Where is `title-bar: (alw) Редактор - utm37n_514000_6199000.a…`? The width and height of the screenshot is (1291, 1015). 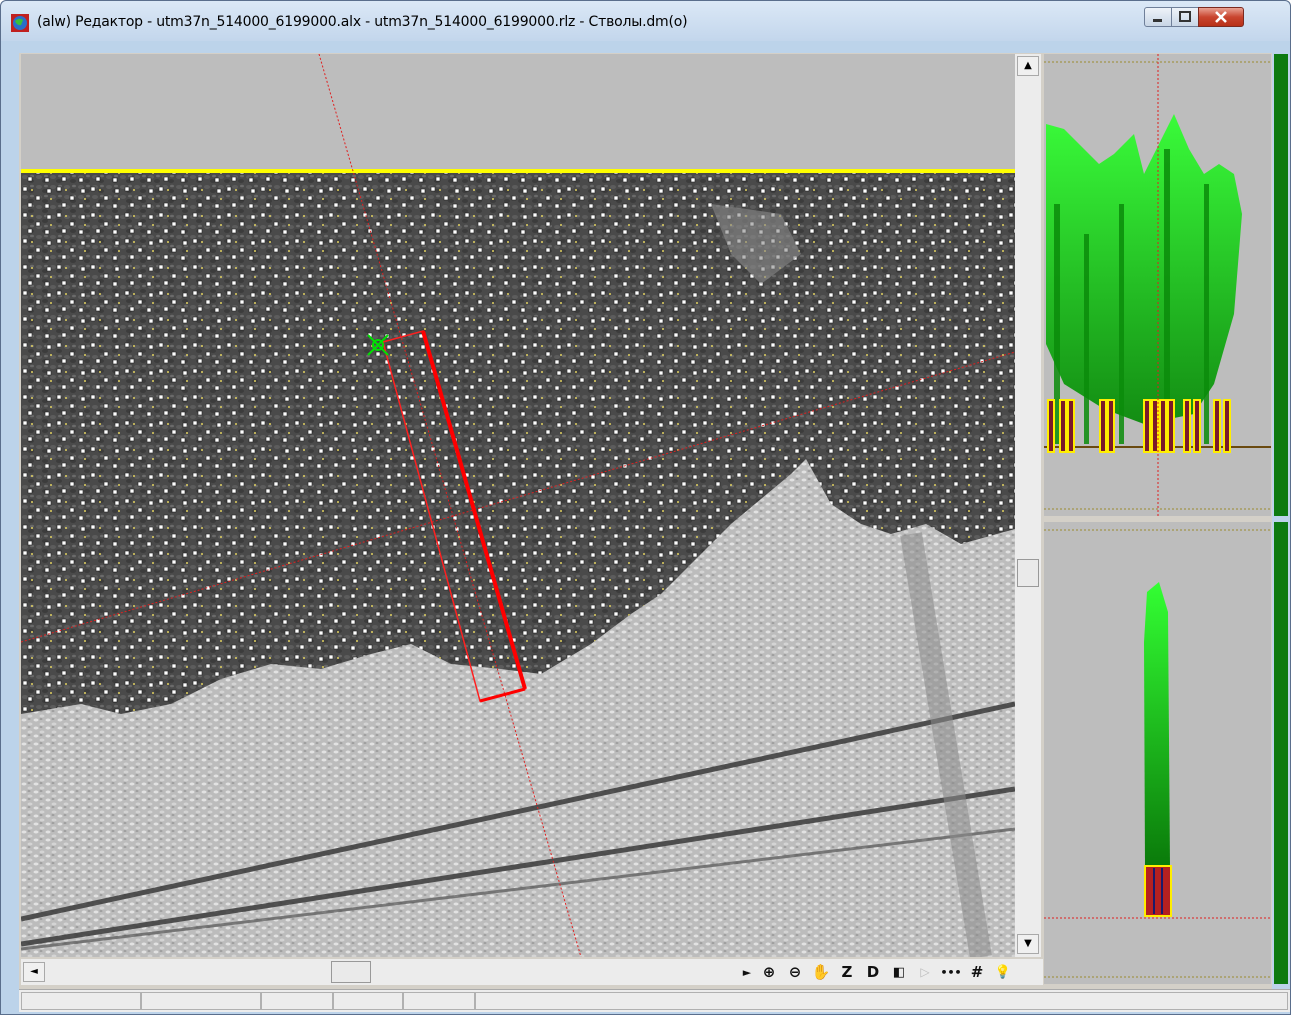 title-bar: (alw) Редактор - utm37n_514000_6199000.a… is located at coordinates (645, 21).